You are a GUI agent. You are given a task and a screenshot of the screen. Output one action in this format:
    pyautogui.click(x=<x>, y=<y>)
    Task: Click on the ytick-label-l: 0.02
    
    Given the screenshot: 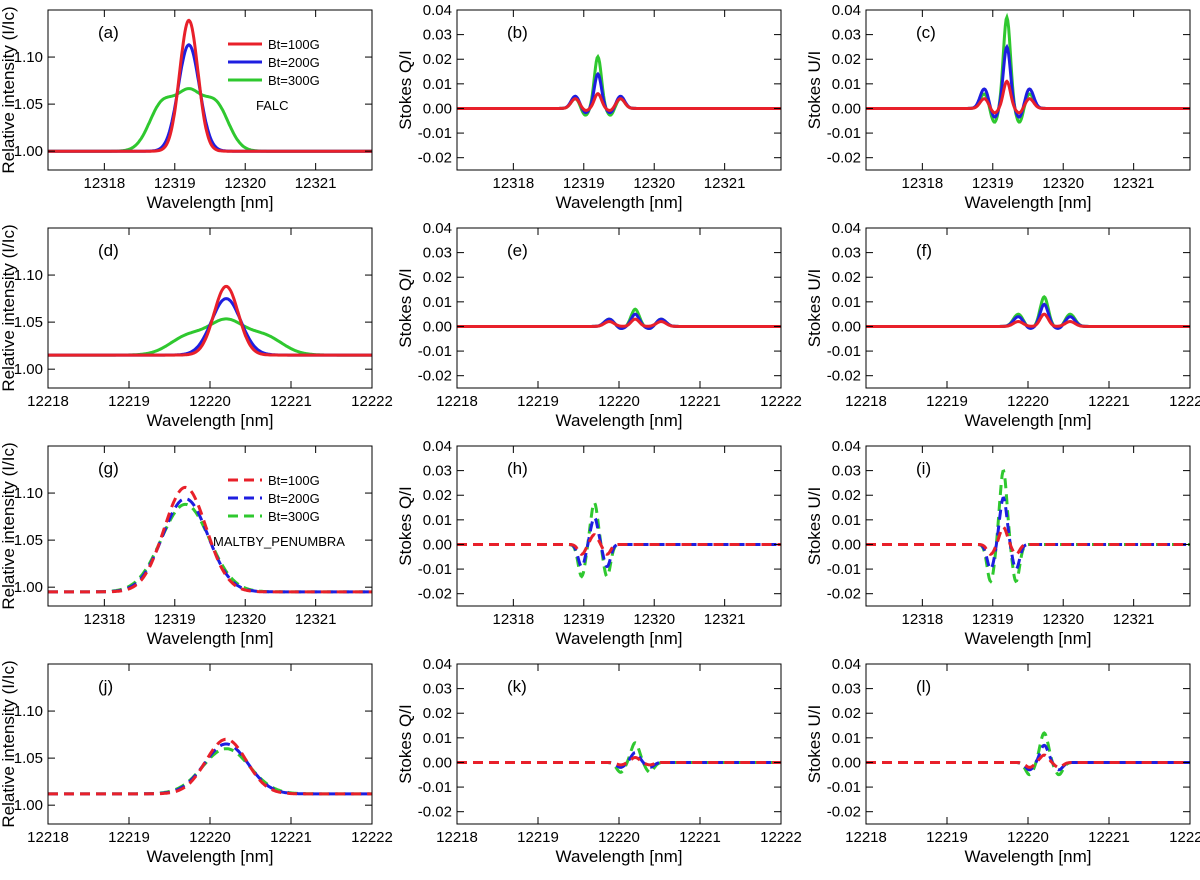 What is the action you would take?
    pyautogui.click(x=846, y=713)
    